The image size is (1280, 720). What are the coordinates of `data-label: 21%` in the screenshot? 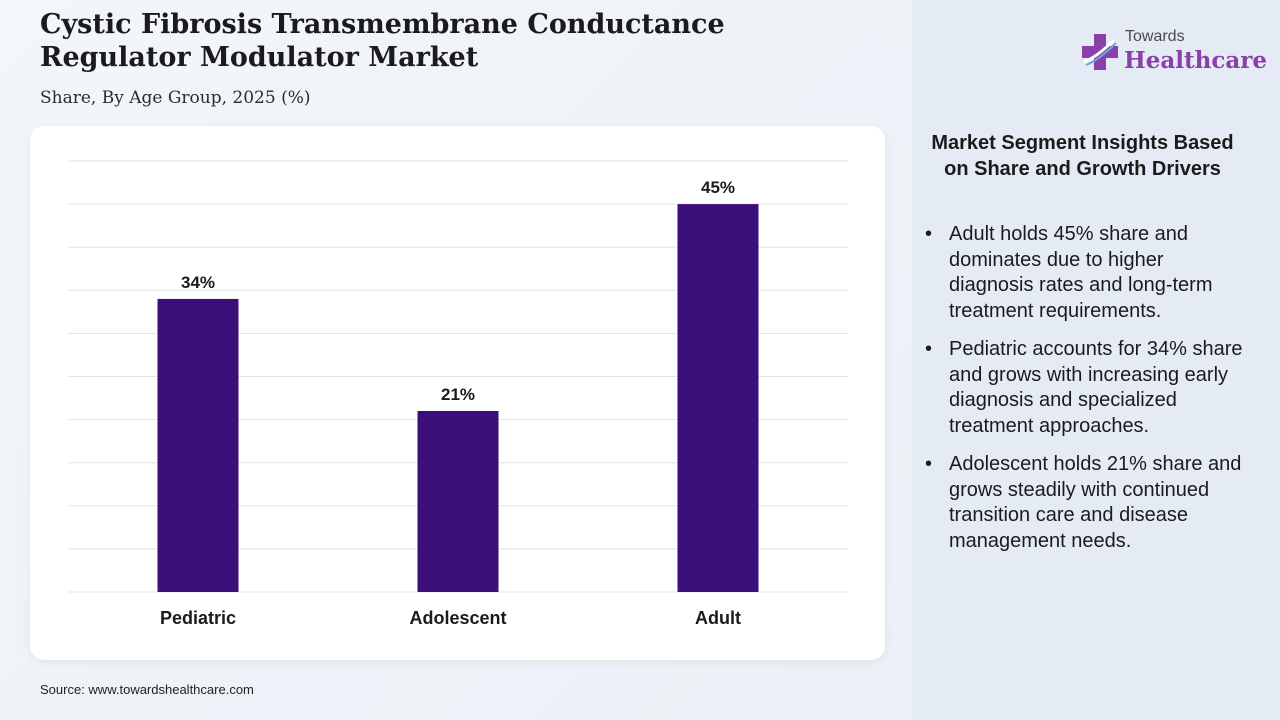 It's located at (458, 394).